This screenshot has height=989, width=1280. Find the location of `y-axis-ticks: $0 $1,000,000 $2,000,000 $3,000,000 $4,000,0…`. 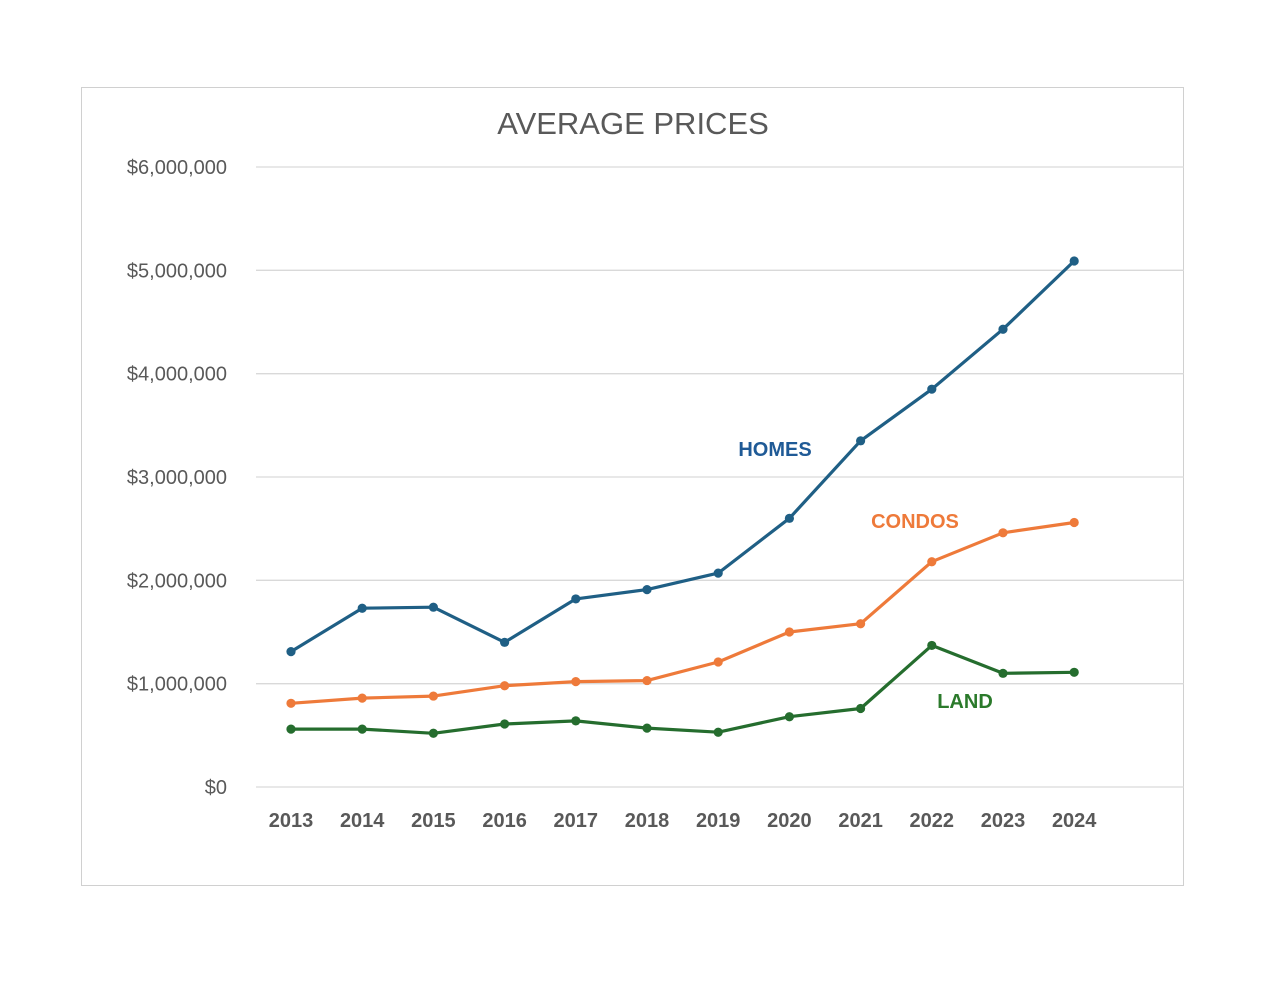

y-axis-ticks: $0 $1,000,000 $2,000,000 $3,000,000 $4,000,0… is located at coordinates (177, 478).